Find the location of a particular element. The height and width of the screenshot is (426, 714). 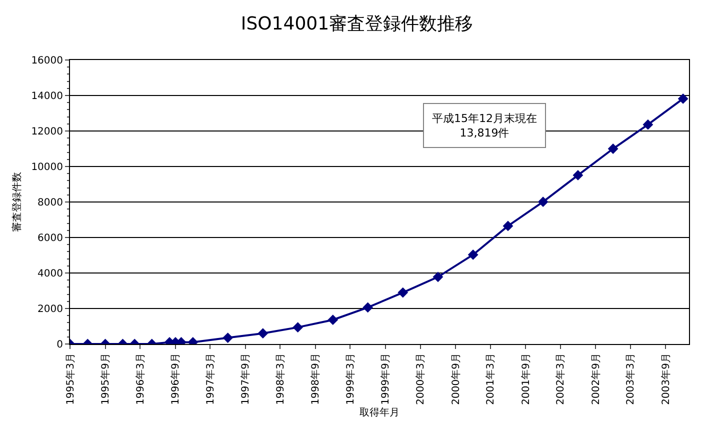

x-tick-label: 2001年9月 is located at coordinates (526, 379).